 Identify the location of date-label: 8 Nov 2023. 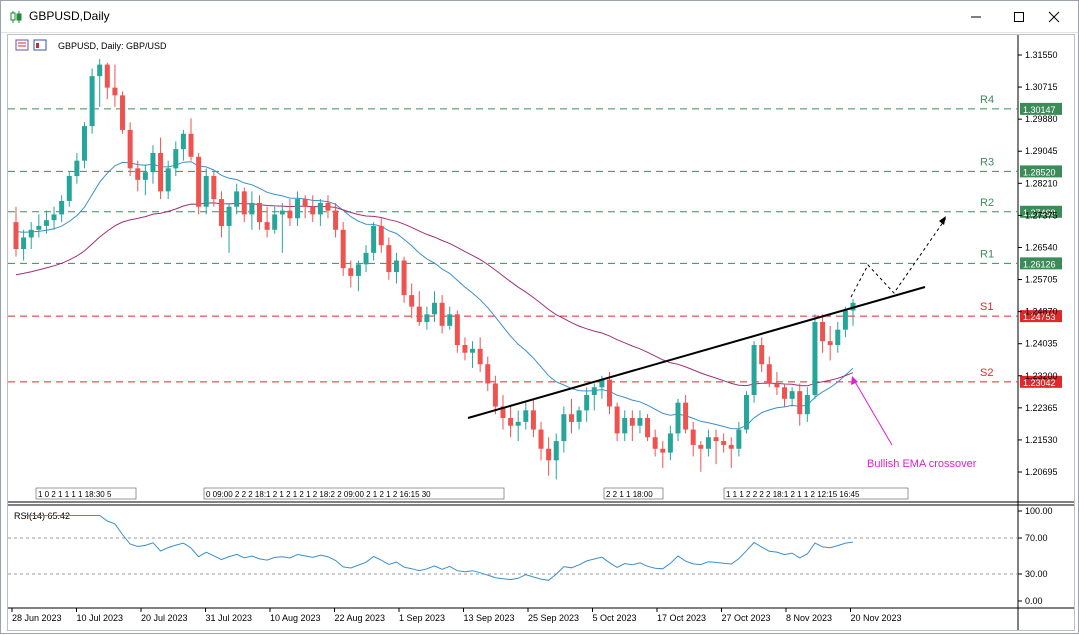
(809, 618).